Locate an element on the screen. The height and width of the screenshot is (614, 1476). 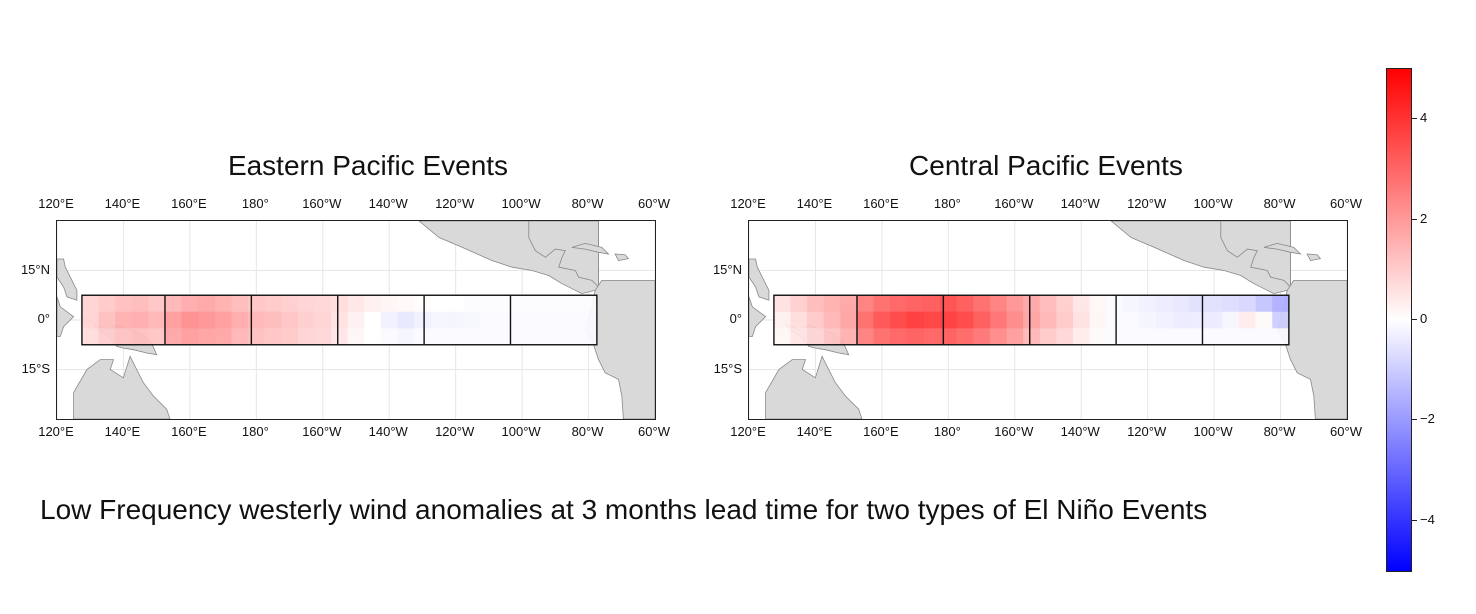
right-x-tick-bottom: 160°W is located at coordinates (1014, 431).